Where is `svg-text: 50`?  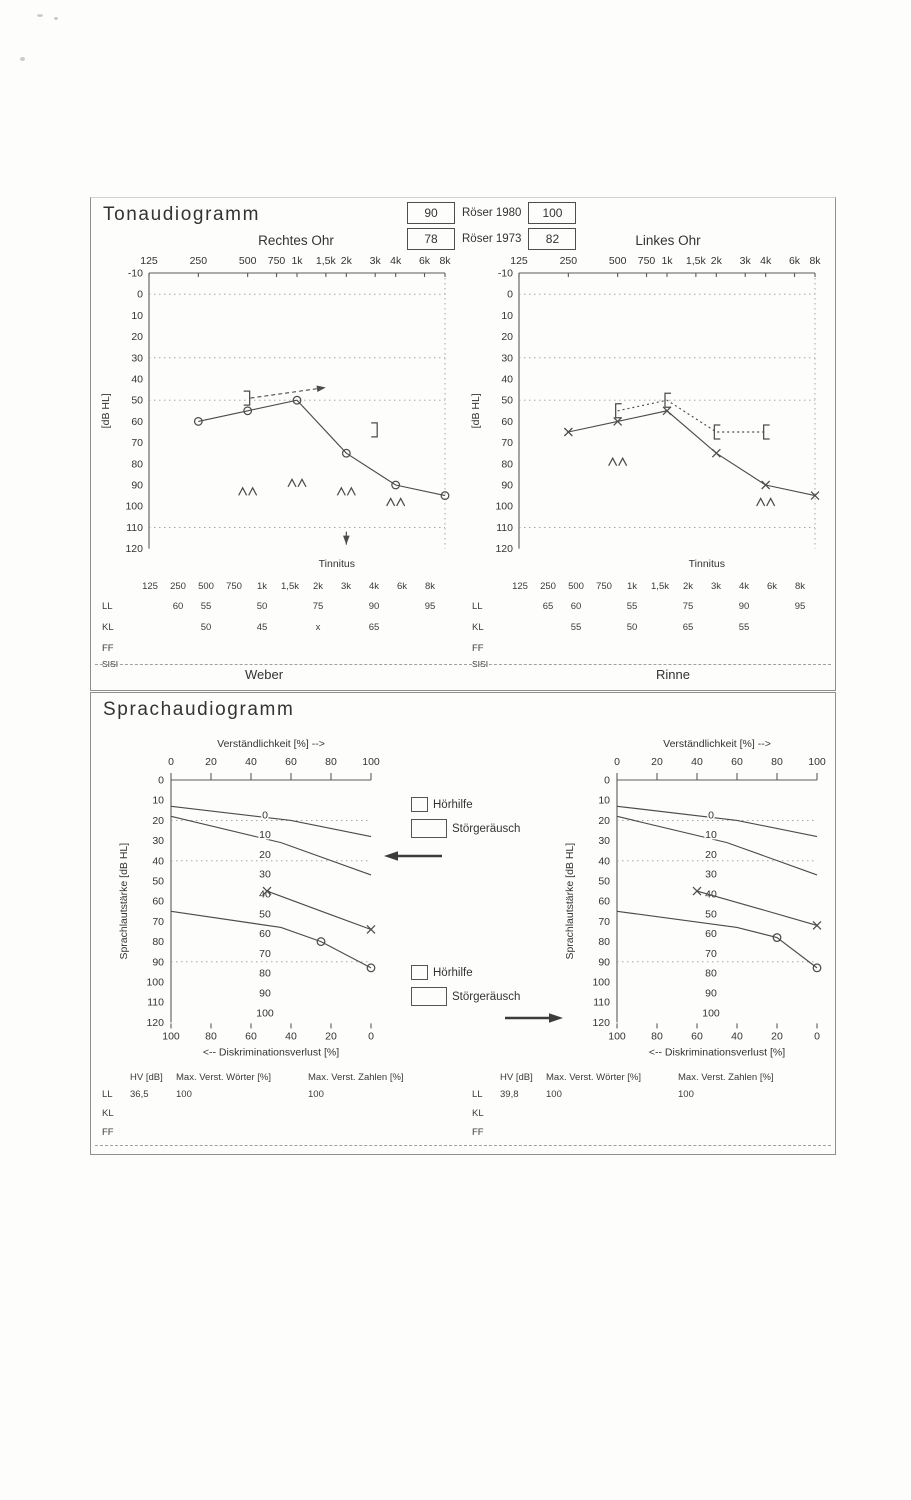 svg-text: 50 is located at coordinates (265, 914).